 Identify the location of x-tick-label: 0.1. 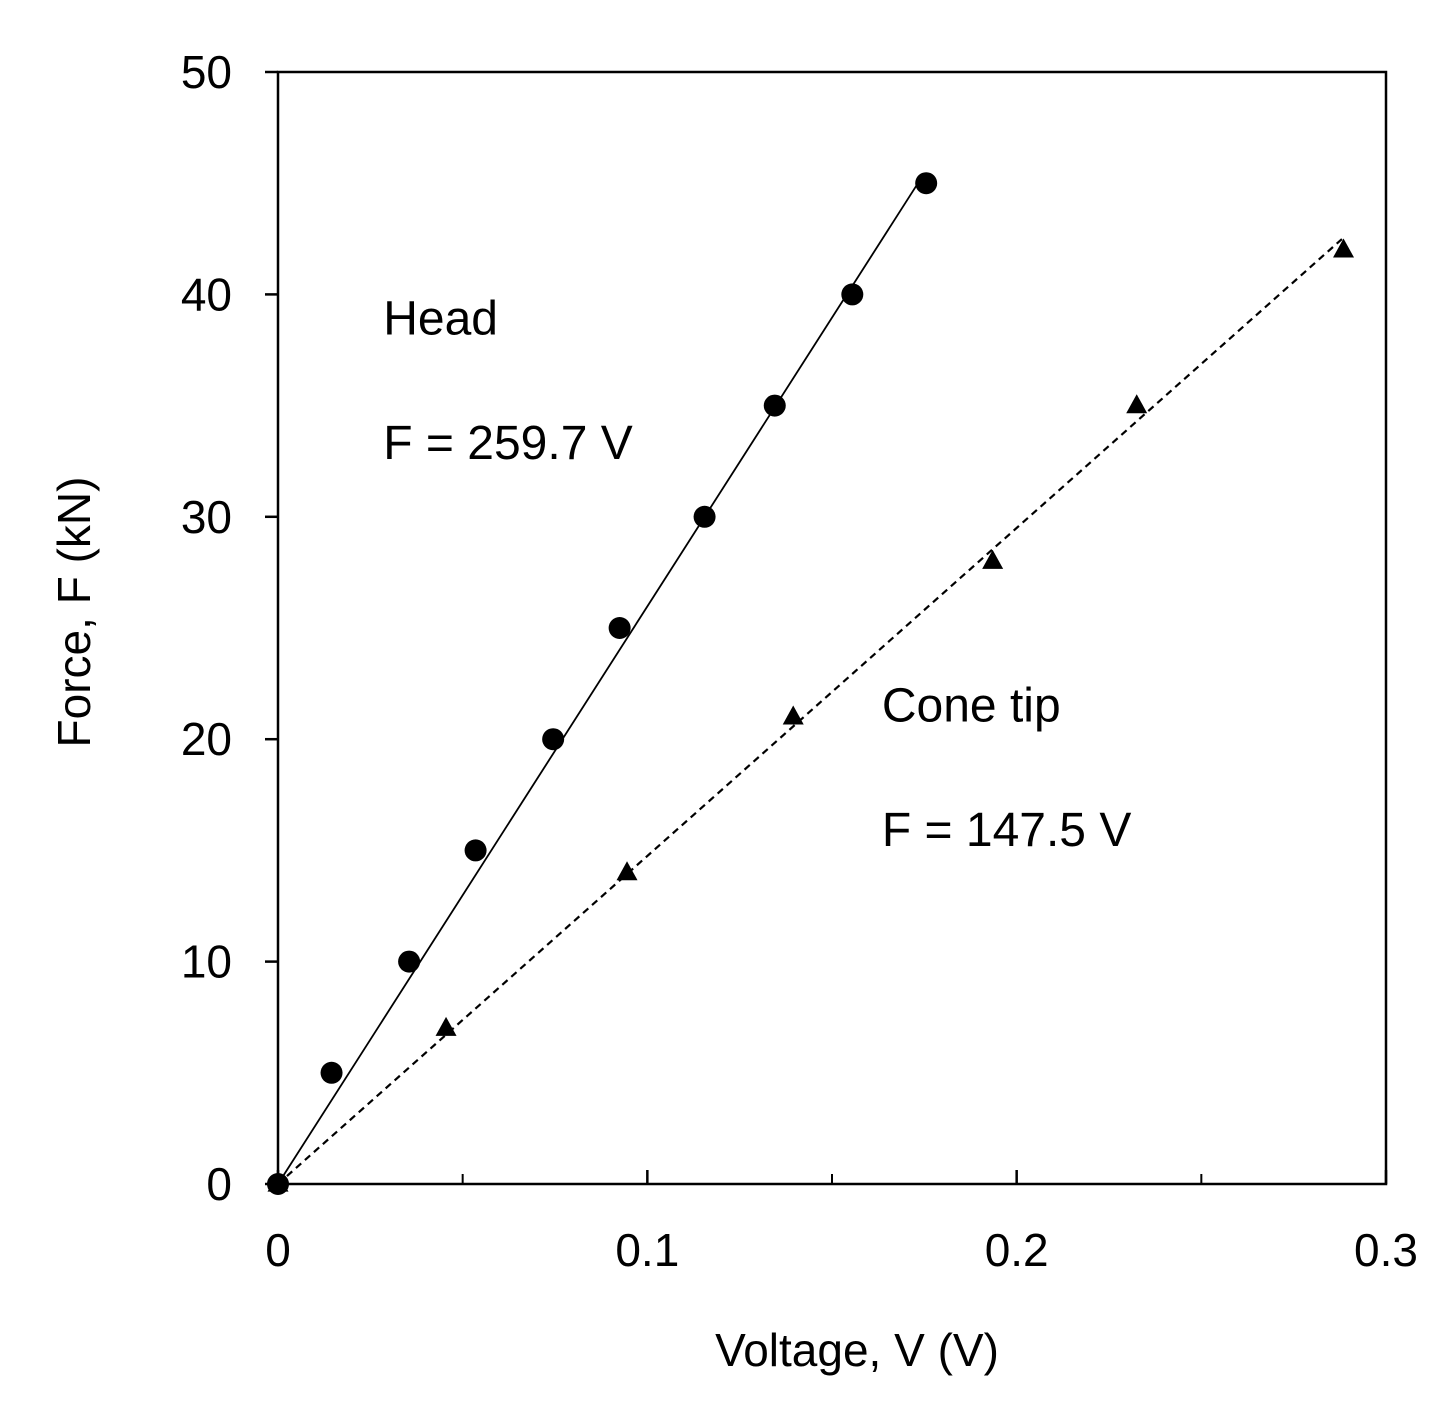
(647, 1250).